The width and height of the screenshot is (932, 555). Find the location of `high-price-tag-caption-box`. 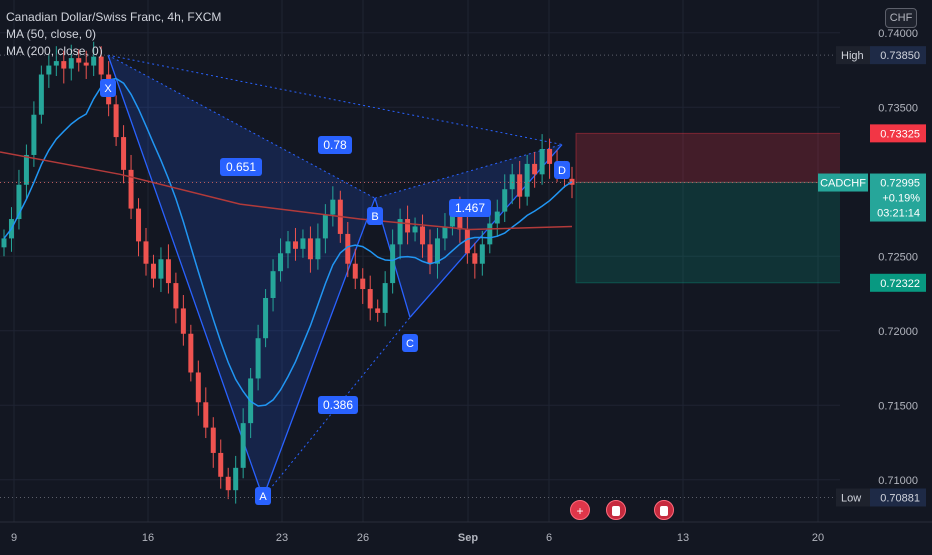

high-price-tag-caption-box is located at coordinates (853, 55).